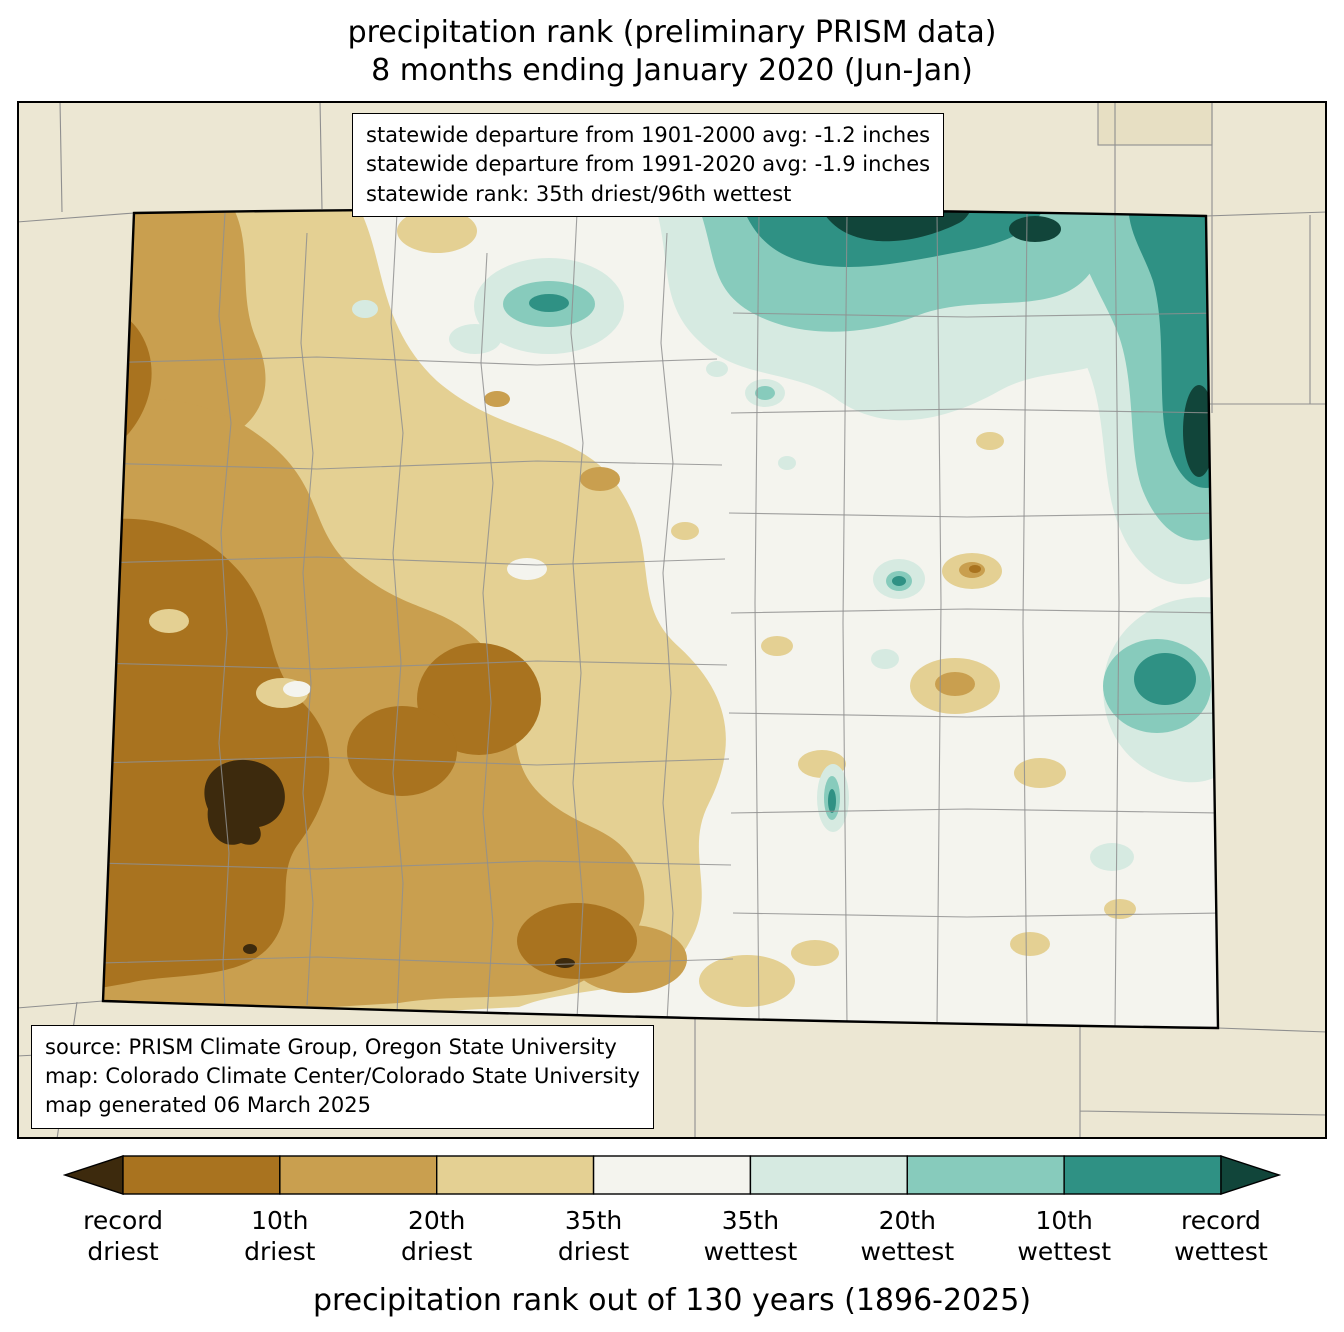  What do you see at coordinates (751, 1236) in the screenshot?
I see `legend-label-35th-wettest: 35th wettest` at bounding box center [751, 1236].